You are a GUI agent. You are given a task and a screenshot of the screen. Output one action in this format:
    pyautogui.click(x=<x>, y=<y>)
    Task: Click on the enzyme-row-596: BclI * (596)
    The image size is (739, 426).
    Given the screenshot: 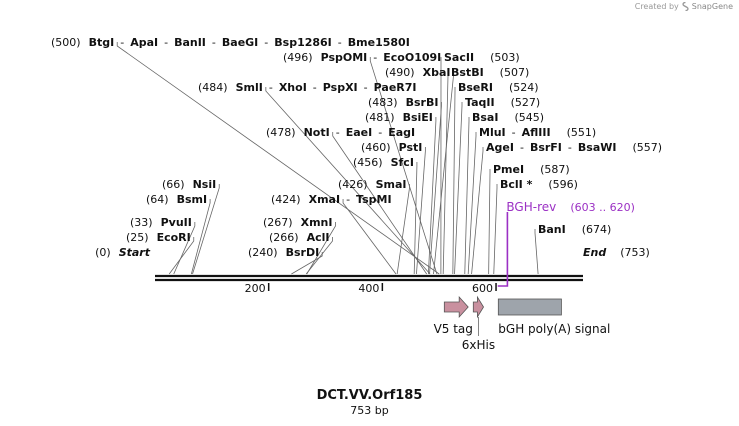 What is the action you would take?
    pyautogui.click(x=539, y=184)
    